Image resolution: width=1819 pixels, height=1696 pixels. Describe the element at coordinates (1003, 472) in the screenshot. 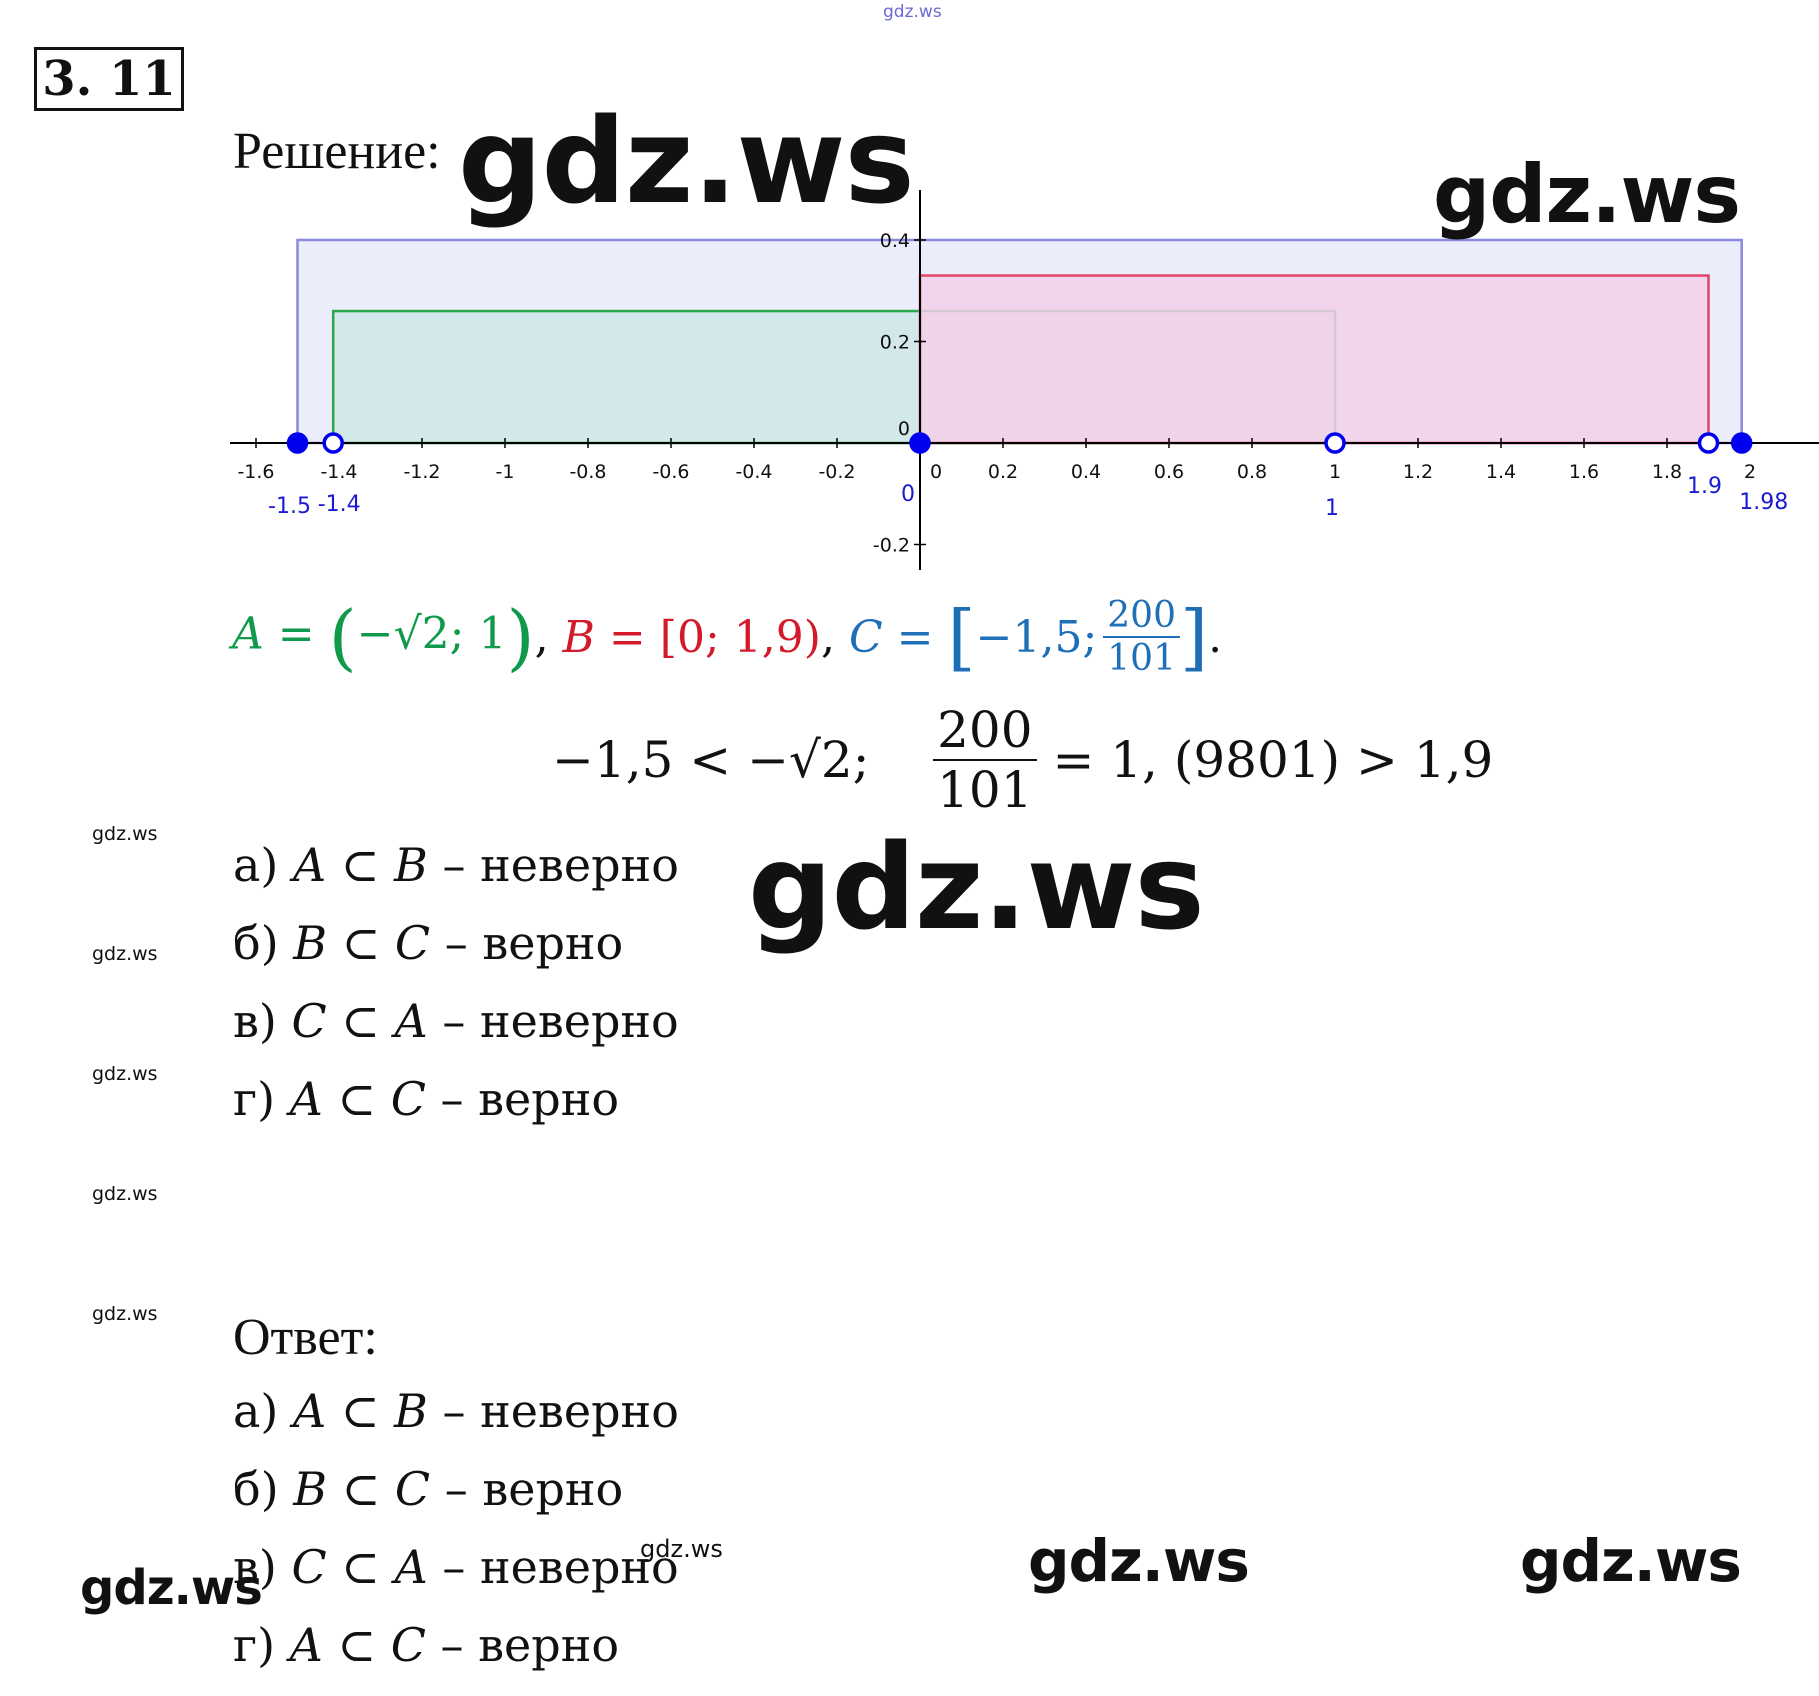

I see `x-tick-label: 0.2` at that location.